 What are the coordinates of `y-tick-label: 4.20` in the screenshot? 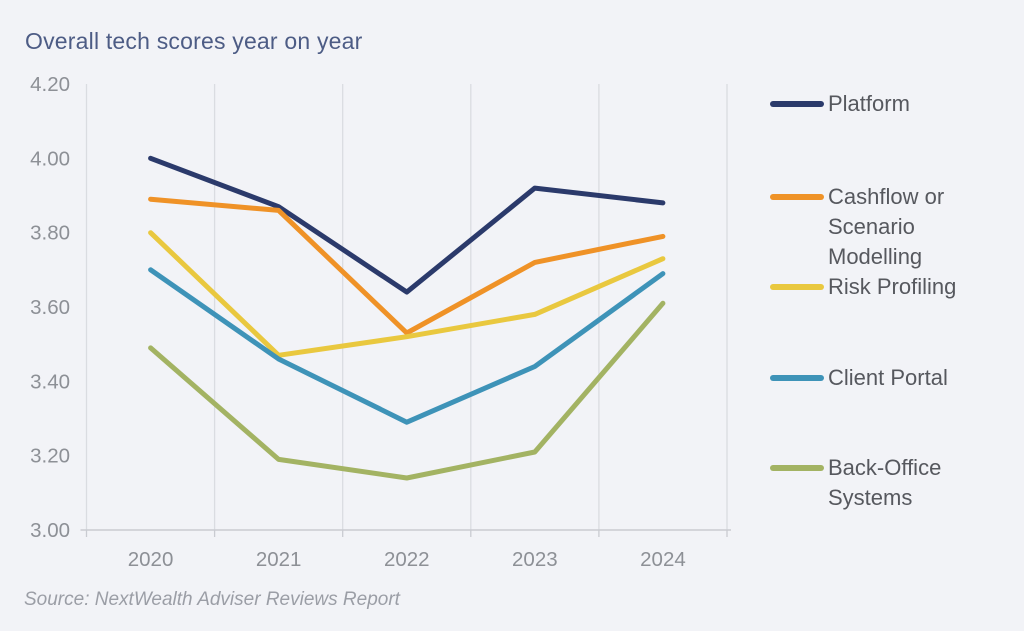 It's located at (50, 84).